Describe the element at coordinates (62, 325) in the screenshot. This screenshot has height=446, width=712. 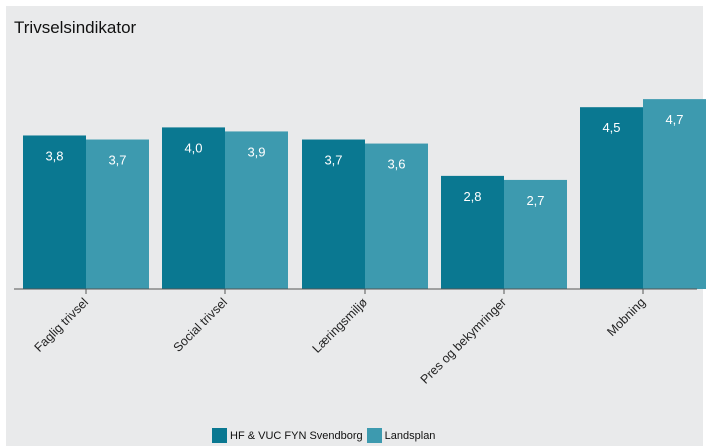
I see `category-label-1: Faglig trivsel` at that location.